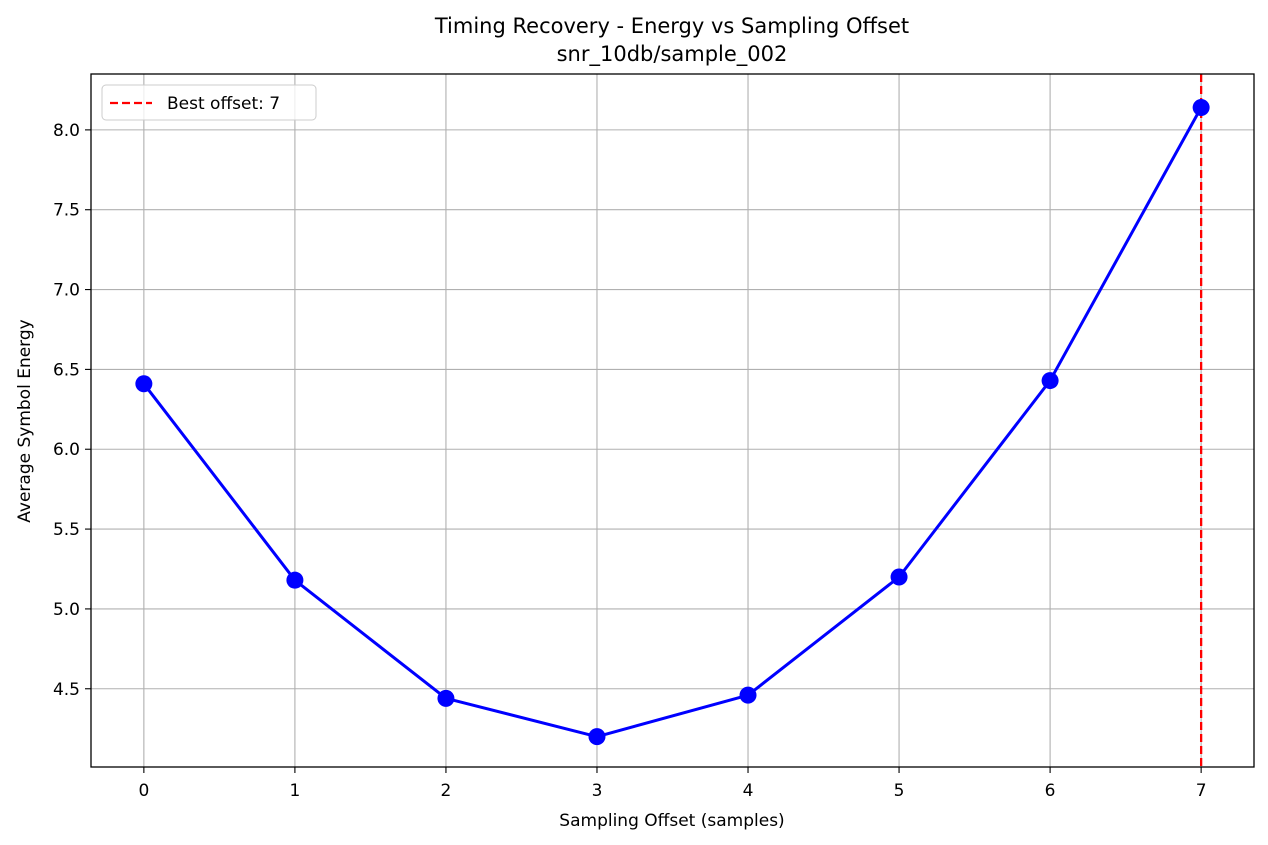 The width and height of the screenshot is (1268, 845). Describe the element at coordinates (143, 791) in the screenshot. I see `x-tick-label: 0` at that location.